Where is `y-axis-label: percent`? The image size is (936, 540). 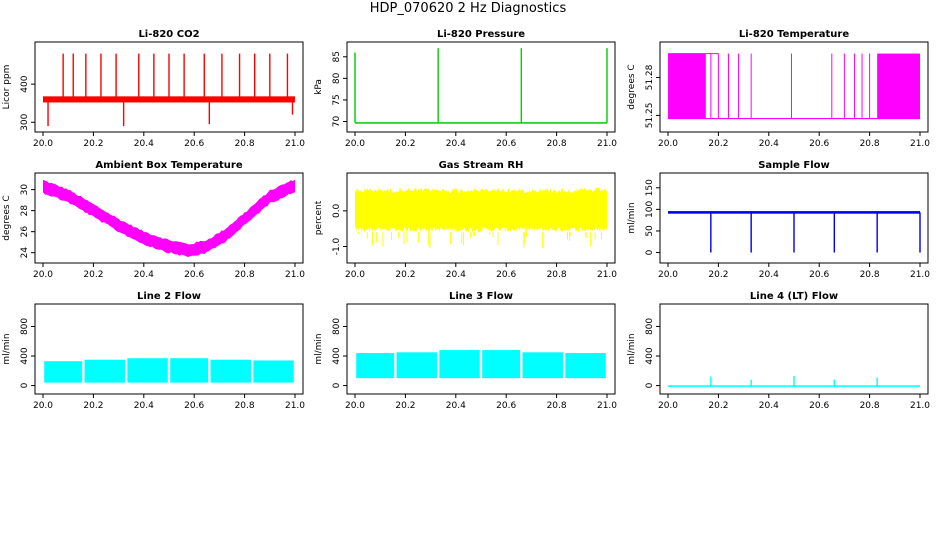 y-axis-label: percent is located at coordinates (319, 217).